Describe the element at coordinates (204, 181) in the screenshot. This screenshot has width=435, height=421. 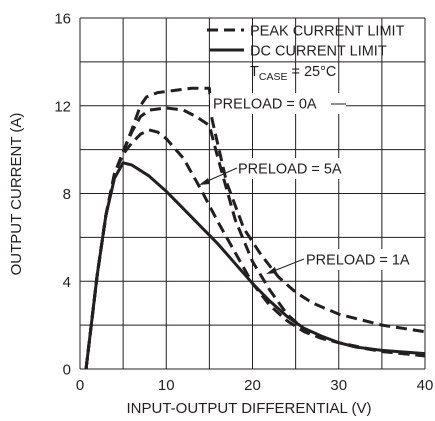
I see `arrowhead-preload-5a` at that location.